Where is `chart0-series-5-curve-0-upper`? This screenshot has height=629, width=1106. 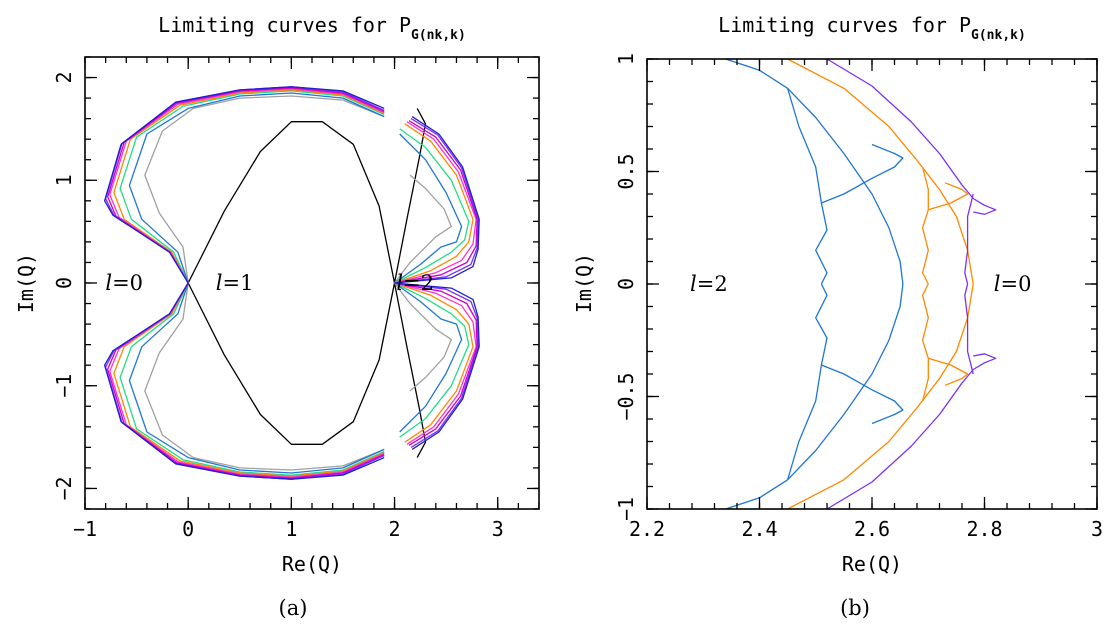
chart0-series-5-curve-0-upper is located at coordinates (247, 186).